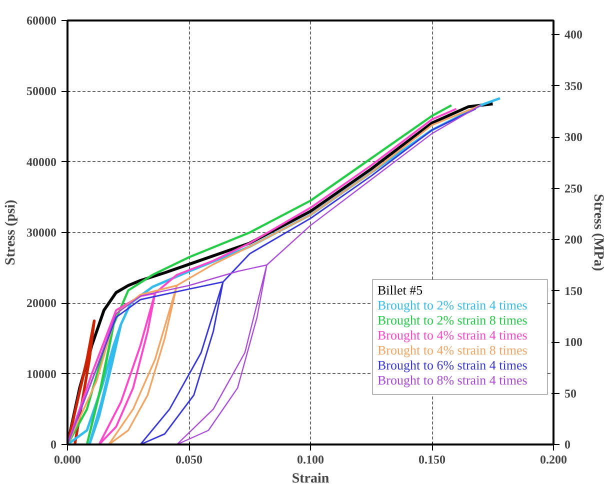 This screenshot has width=608, height=489. Describe the element at coordinates (453, 305) in the screenshot. I see `text: Brought to 2% strain 4 times` at that location.